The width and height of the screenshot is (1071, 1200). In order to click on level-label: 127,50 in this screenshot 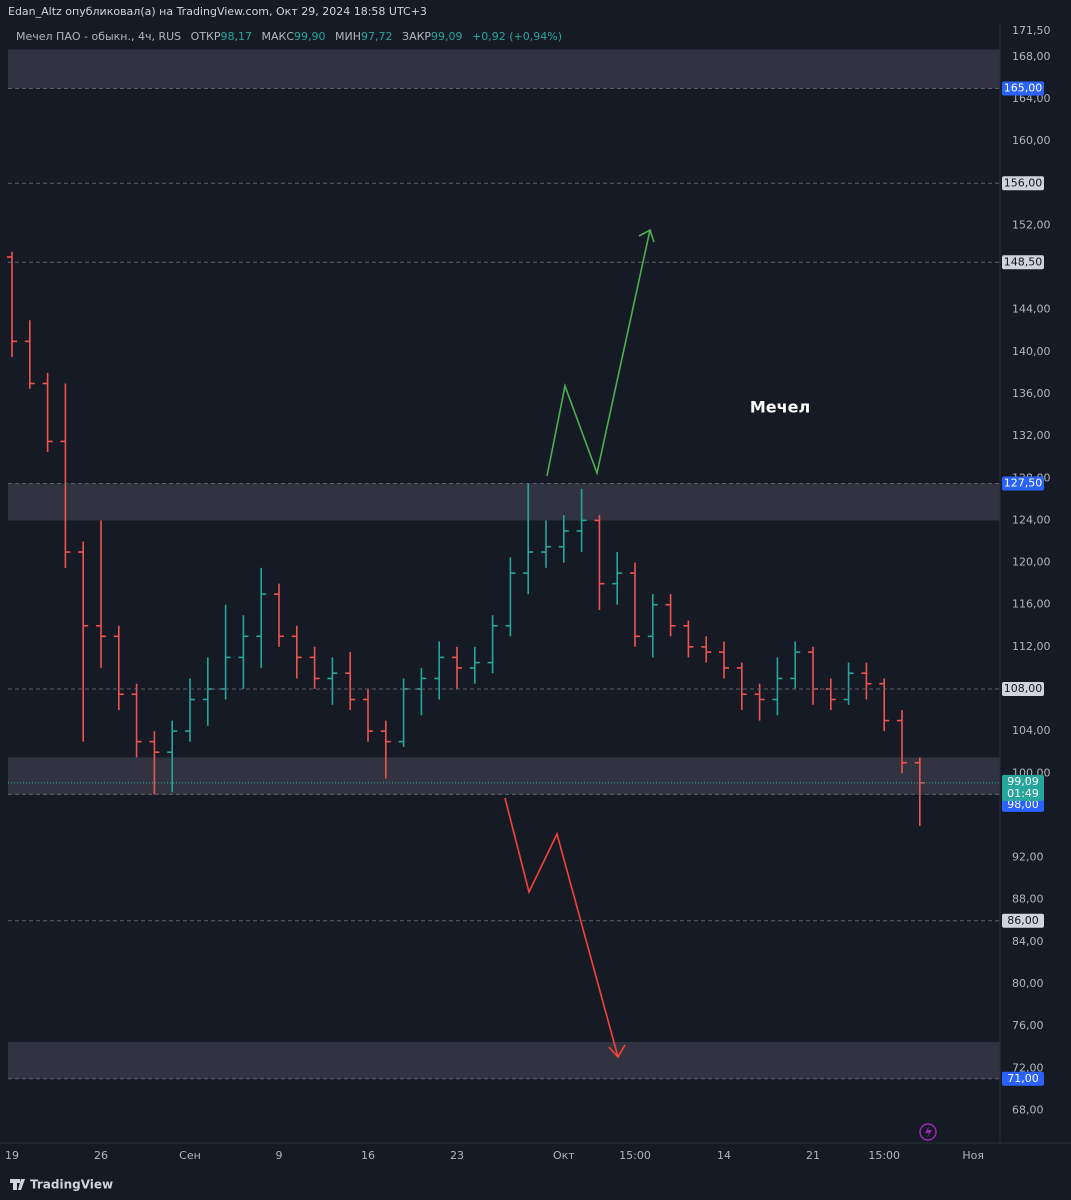, I will do `click(1023, 483)`.